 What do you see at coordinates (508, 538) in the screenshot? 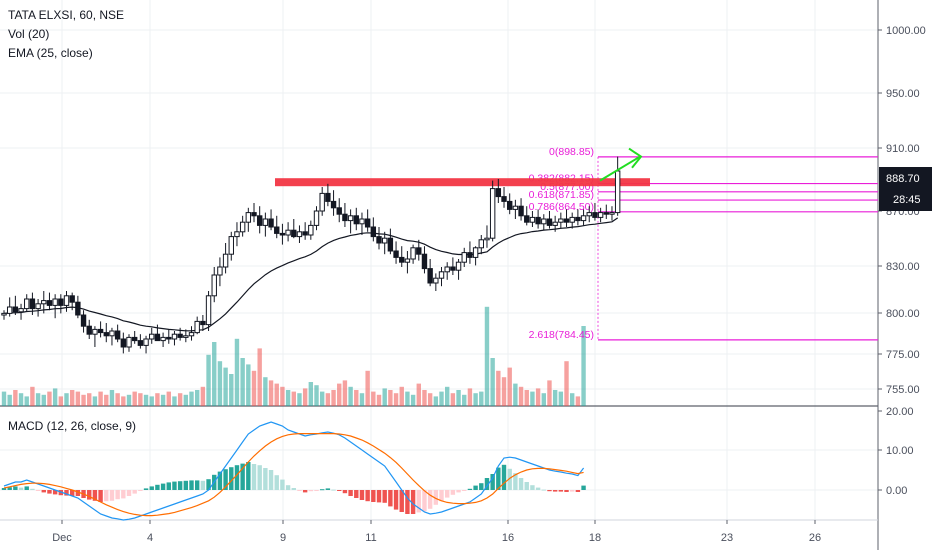
I see `time-tick-label: 16` at bounding box center [508, 538].